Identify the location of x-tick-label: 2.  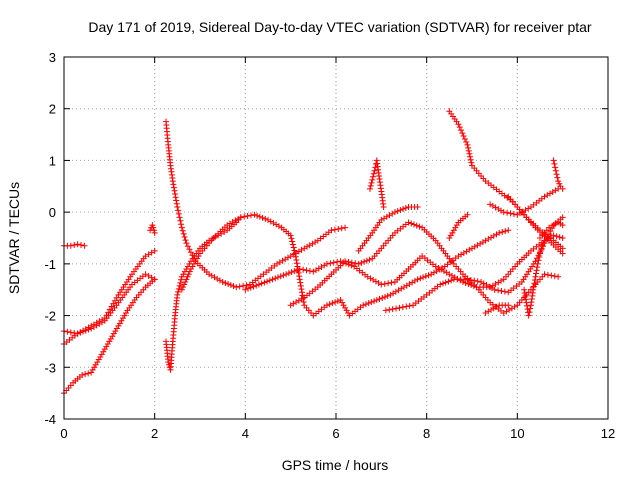
(154, 433).